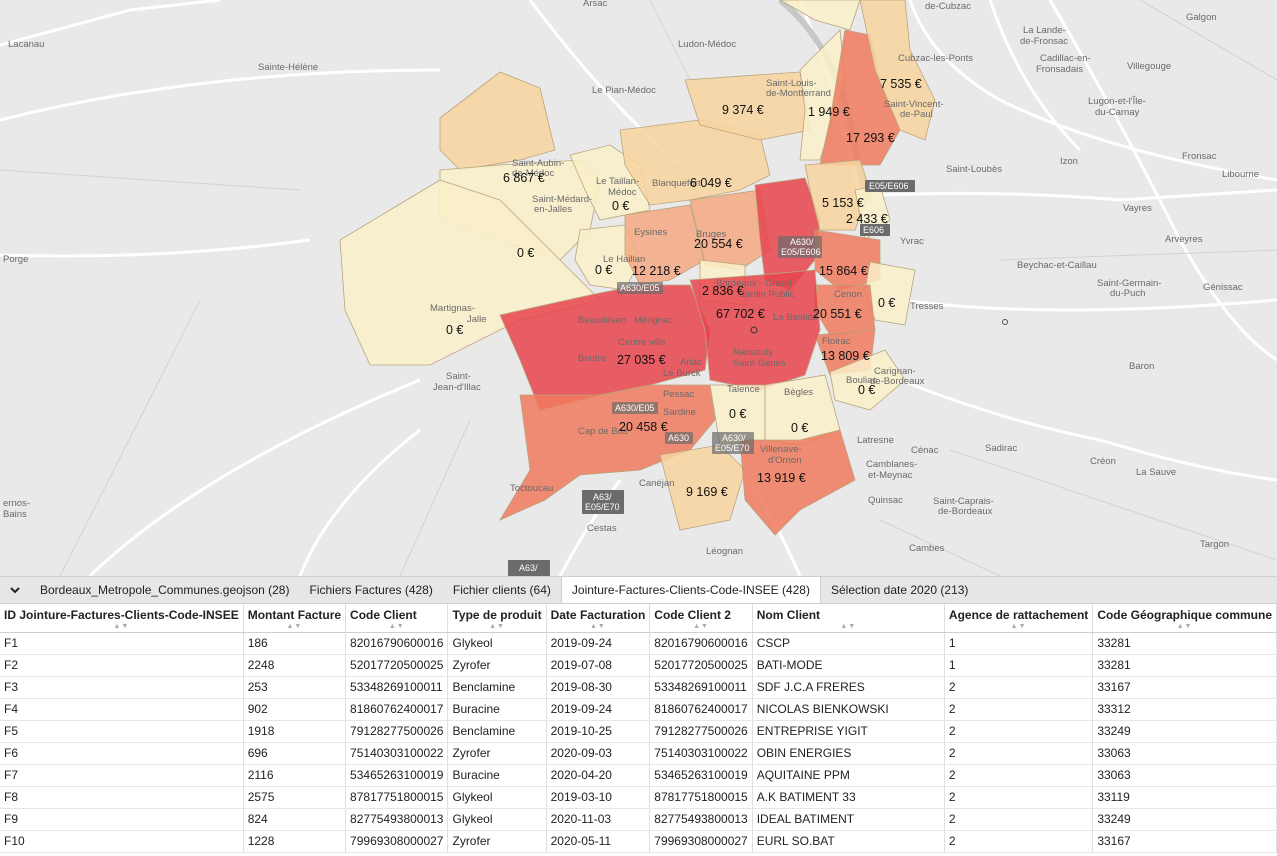 The width and height of the screenshot is (1277, 856). What do you see at coordinates (899, 590) in the screenshot?
I see `tab-selection-2020: Sélection date 2020 (213)` at bounding box center [899, 590].